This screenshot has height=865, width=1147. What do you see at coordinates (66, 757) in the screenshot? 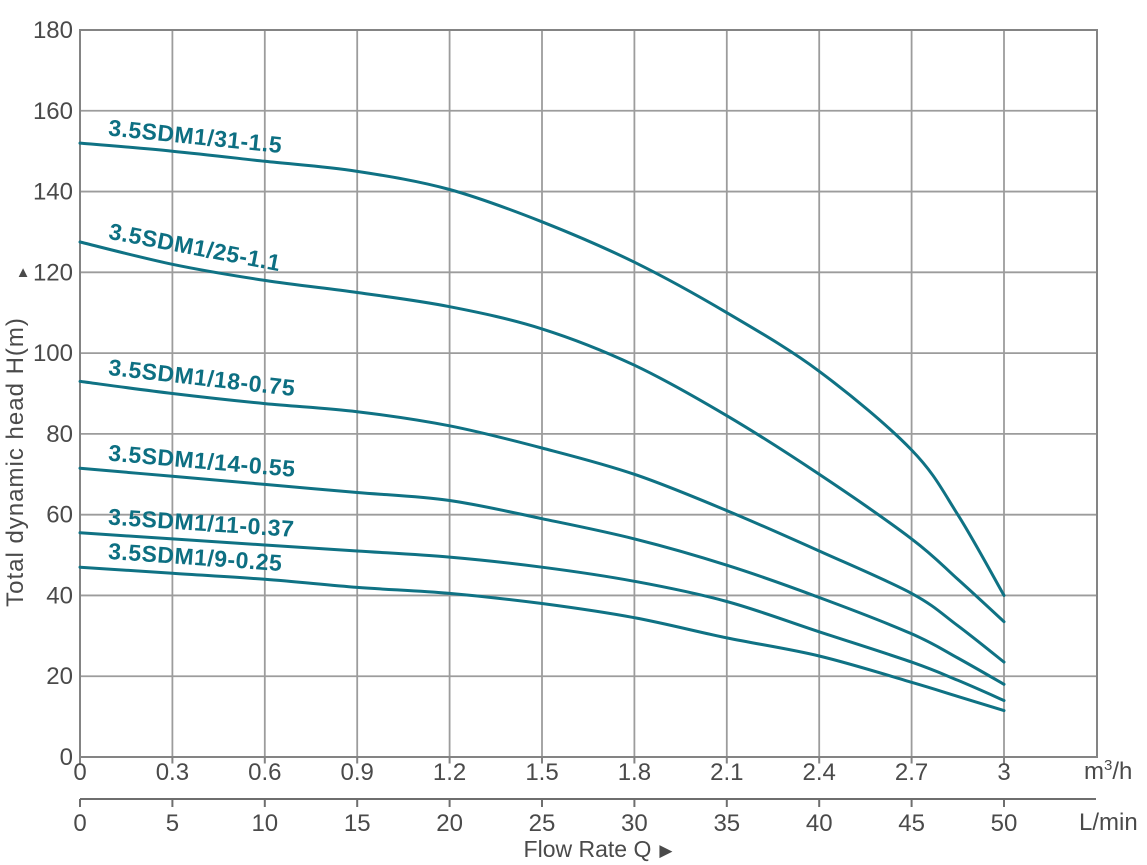
I see `y-tick-label: 0` at bounding box center [66, 757].